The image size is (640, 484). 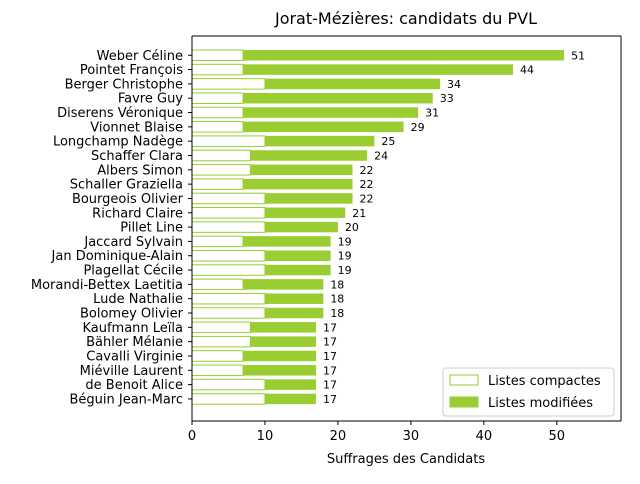 I want to click on category-label-jan-dominique-alain: Jan Dominique-Alain, so click(x=117, y=256).